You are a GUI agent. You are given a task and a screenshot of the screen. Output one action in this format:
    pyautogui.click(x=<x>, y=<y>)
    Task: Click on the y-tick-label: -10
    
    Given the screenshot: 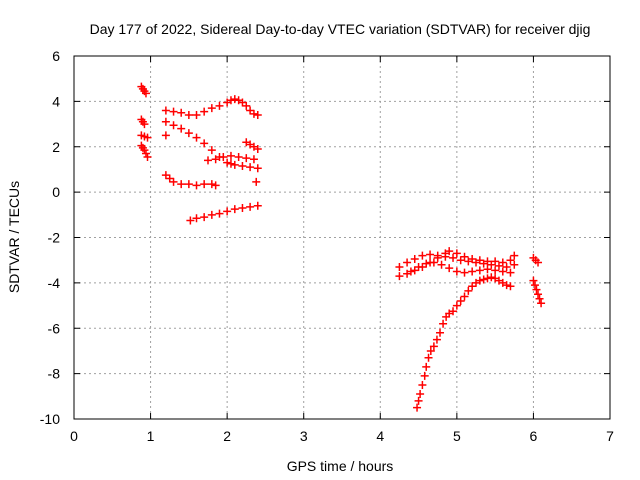 What is the action you would take?
    pyautogui.click(x=50, y=419)
    